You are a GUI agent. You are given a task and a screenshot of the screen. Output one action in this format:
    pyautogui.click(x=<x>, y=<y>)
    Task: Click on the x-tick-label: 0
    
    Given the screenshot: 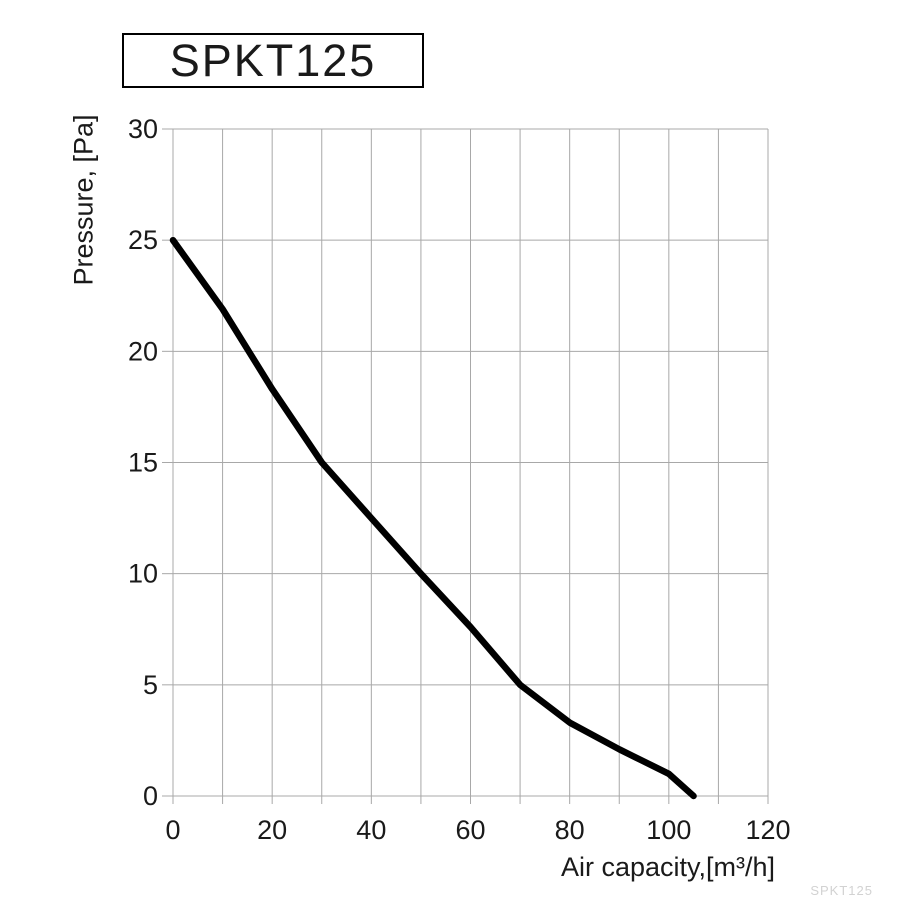 What is the action you would take?
    pyautogui.click(x=172, y=830)
    